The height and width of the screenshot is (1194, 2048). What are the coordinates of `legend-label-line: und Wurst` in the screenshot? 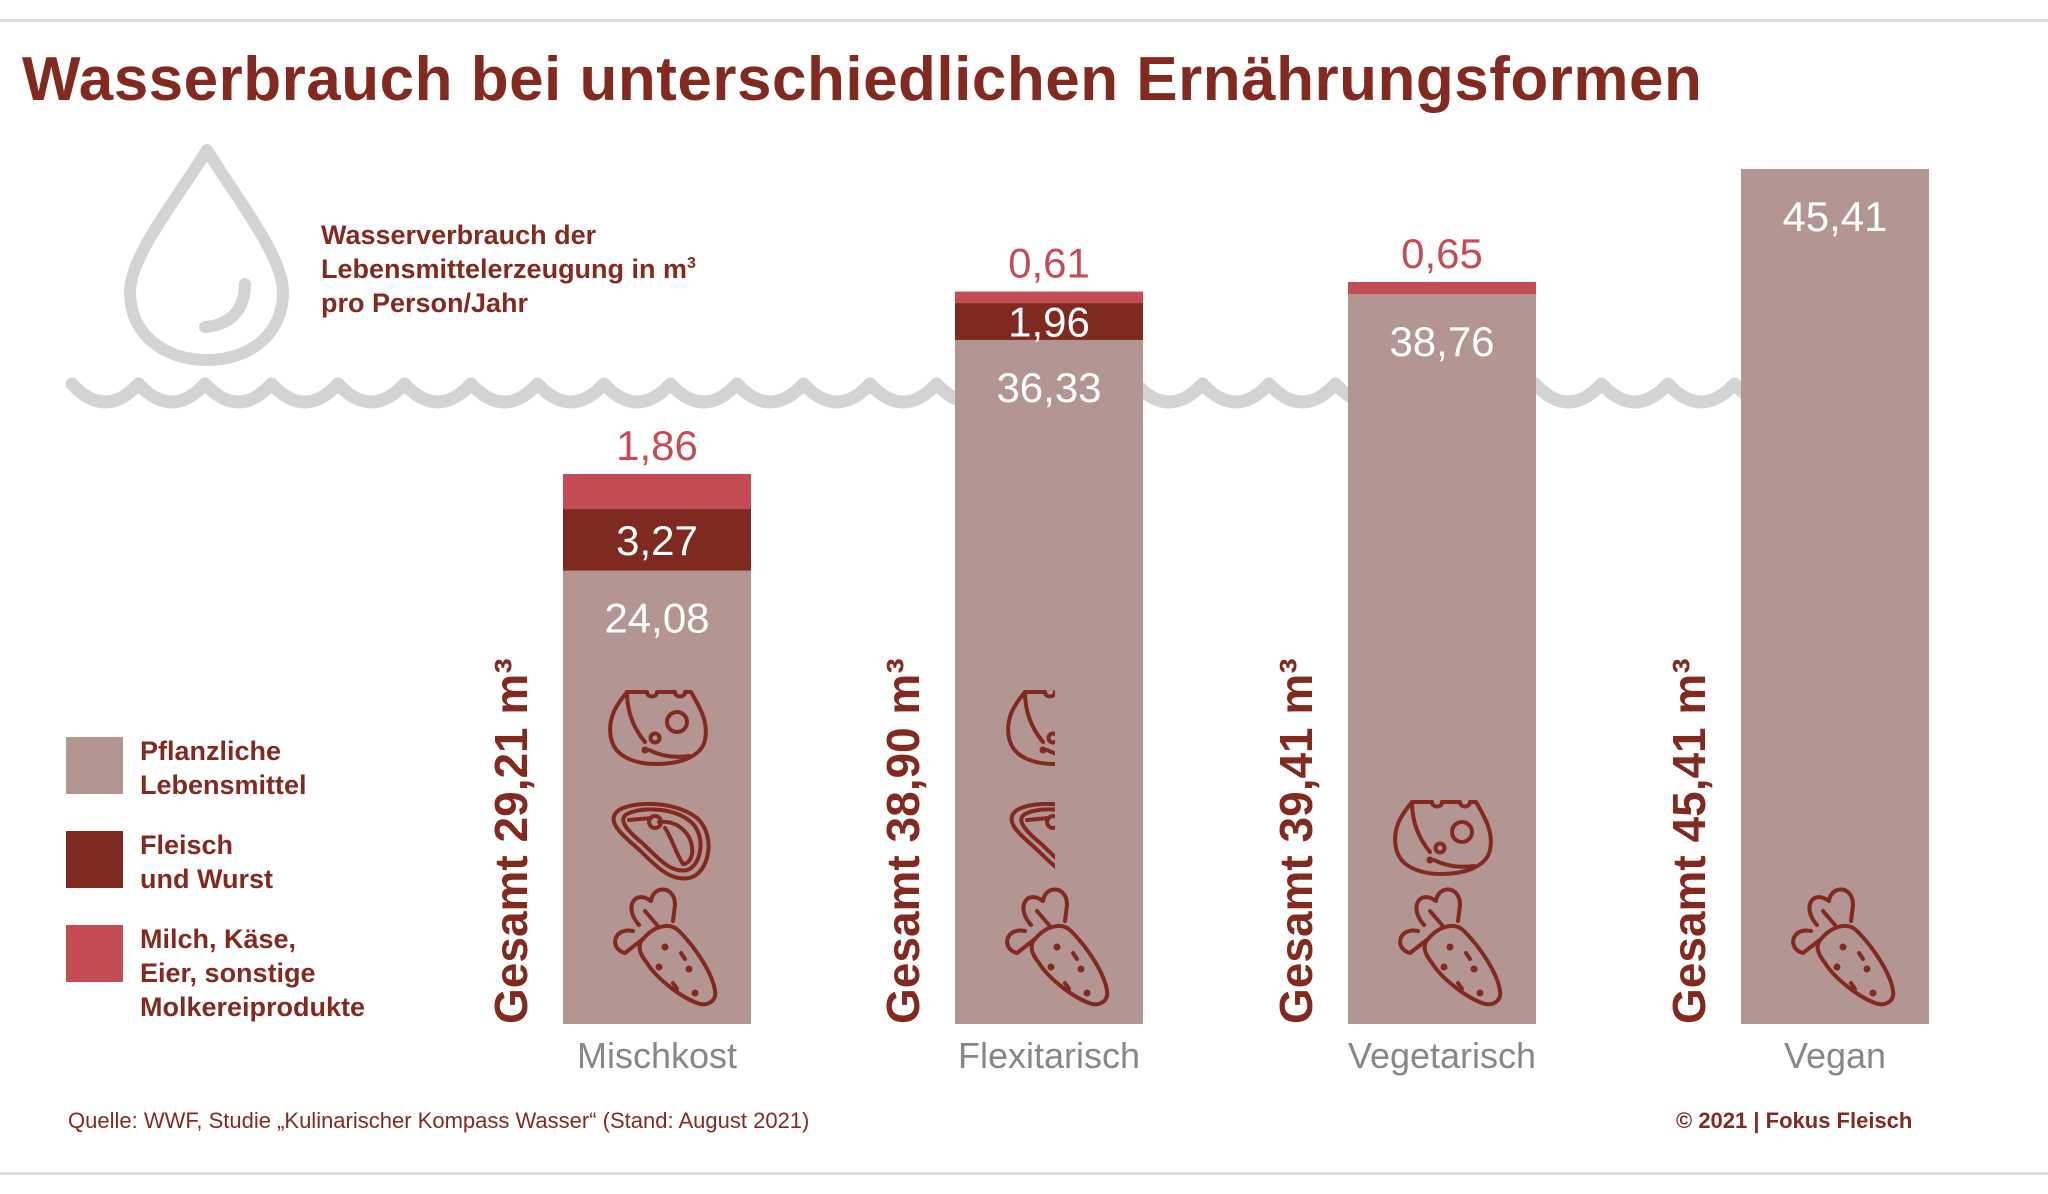 It's located at (206, 879).